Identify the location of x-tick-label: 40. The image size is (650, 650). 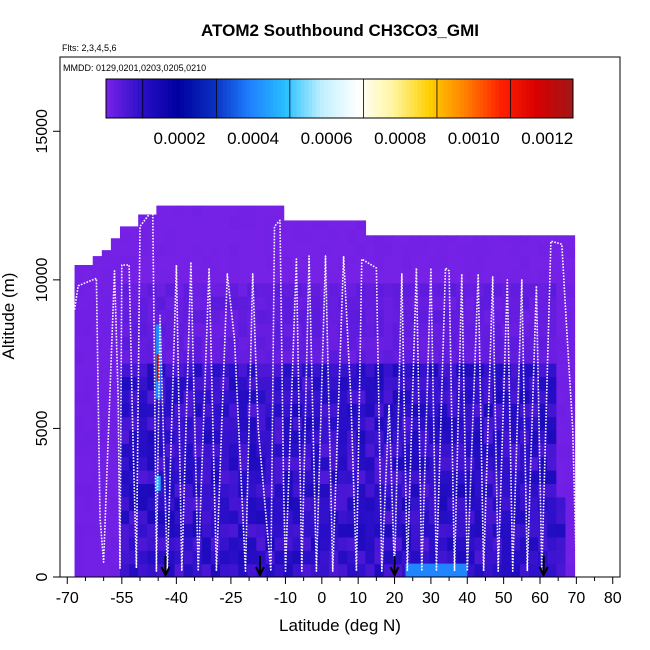
(467, 598).